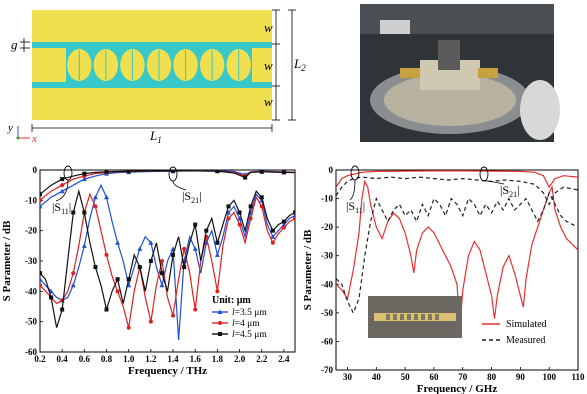 The height and width of the screenshot is (394, 587). I want to click on label-w-top: w, so click(268, 27).